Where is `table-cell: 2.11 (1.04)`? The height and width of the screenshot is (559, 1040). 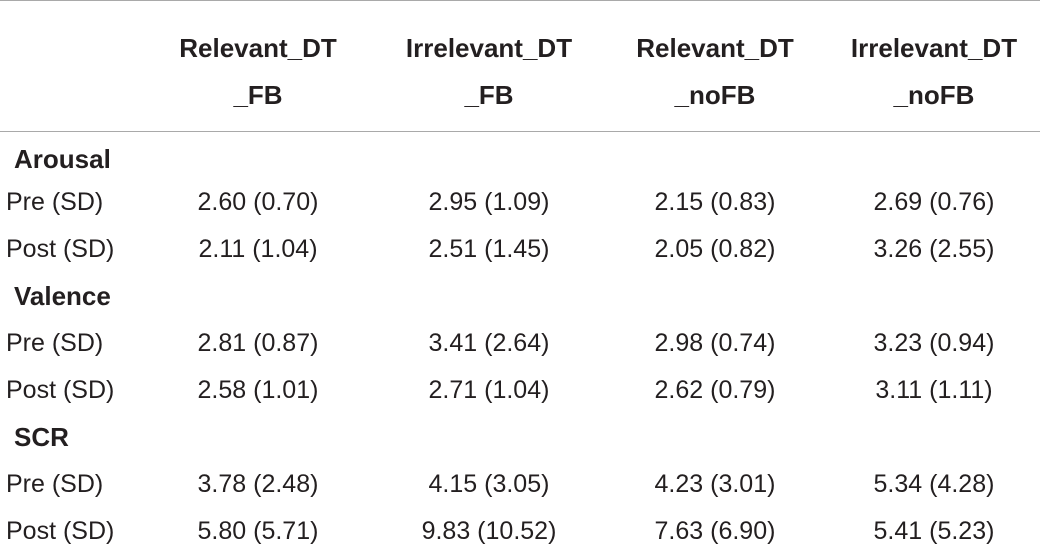
table-cell: 2.11 (1.04) is located at coordinates (258, 249).